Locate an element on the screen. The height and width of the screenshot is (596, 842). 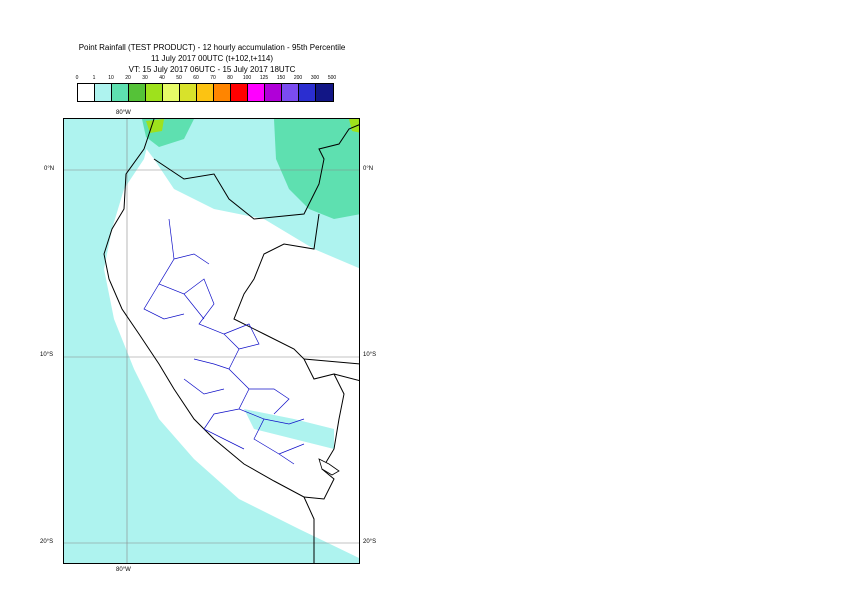
lake-titicaca is located at coordinates (329, 467).